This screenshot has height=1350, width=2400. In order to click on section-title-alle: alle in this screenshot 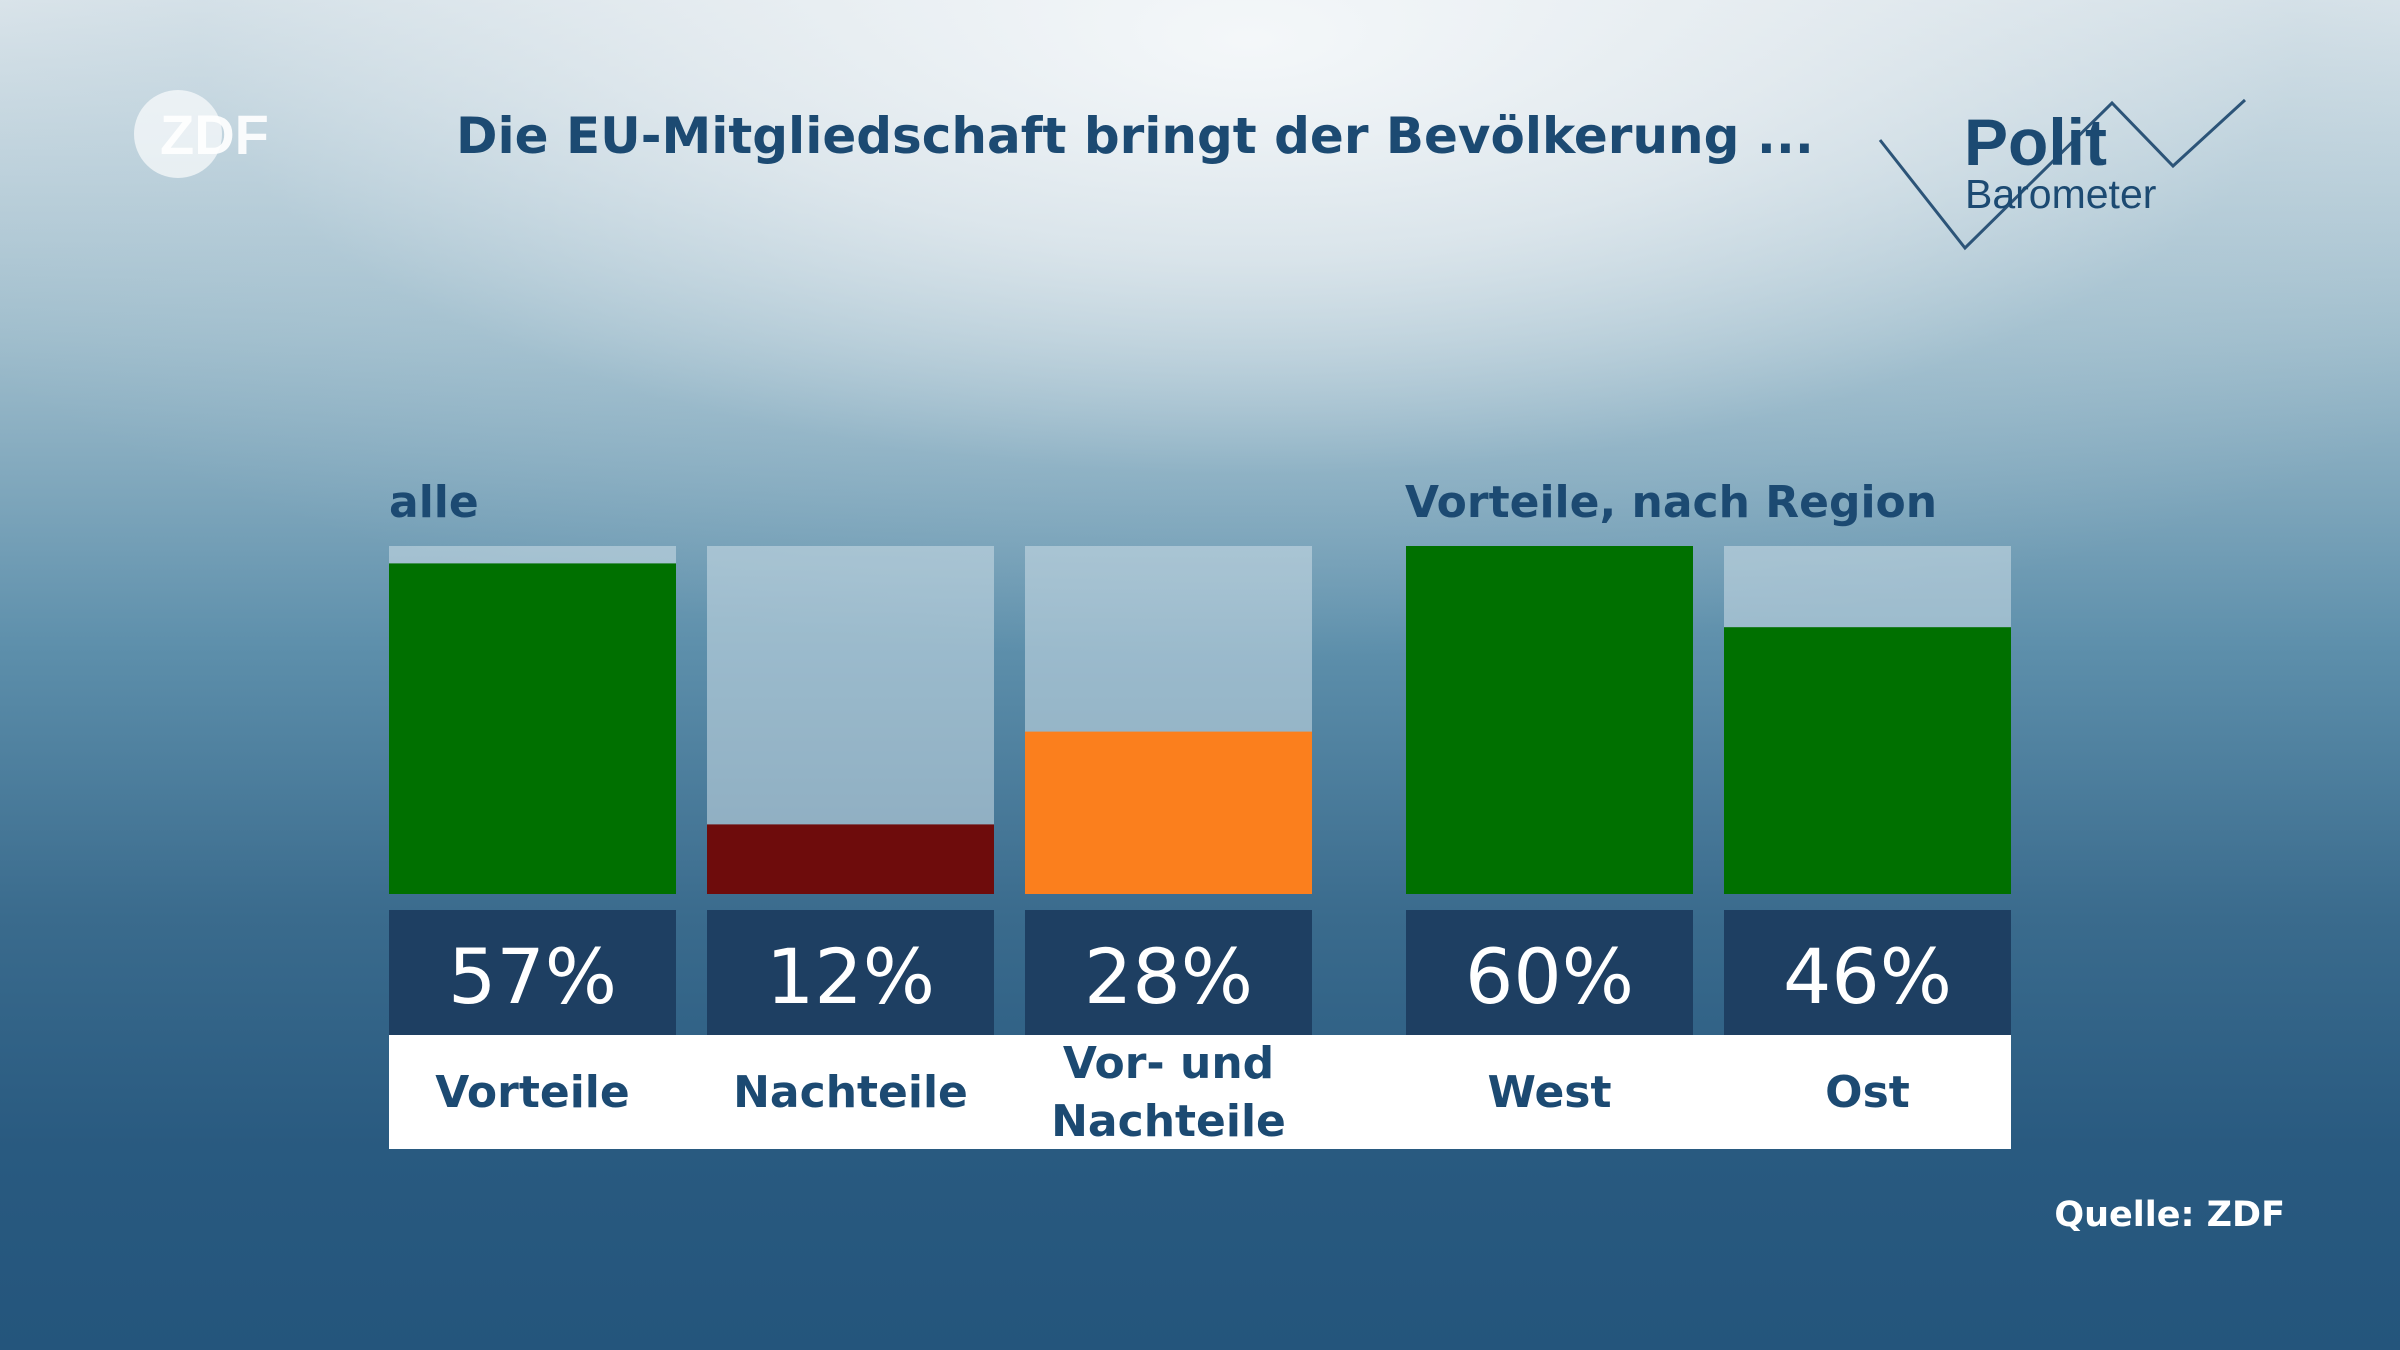, I will do `click(434, 502)`.